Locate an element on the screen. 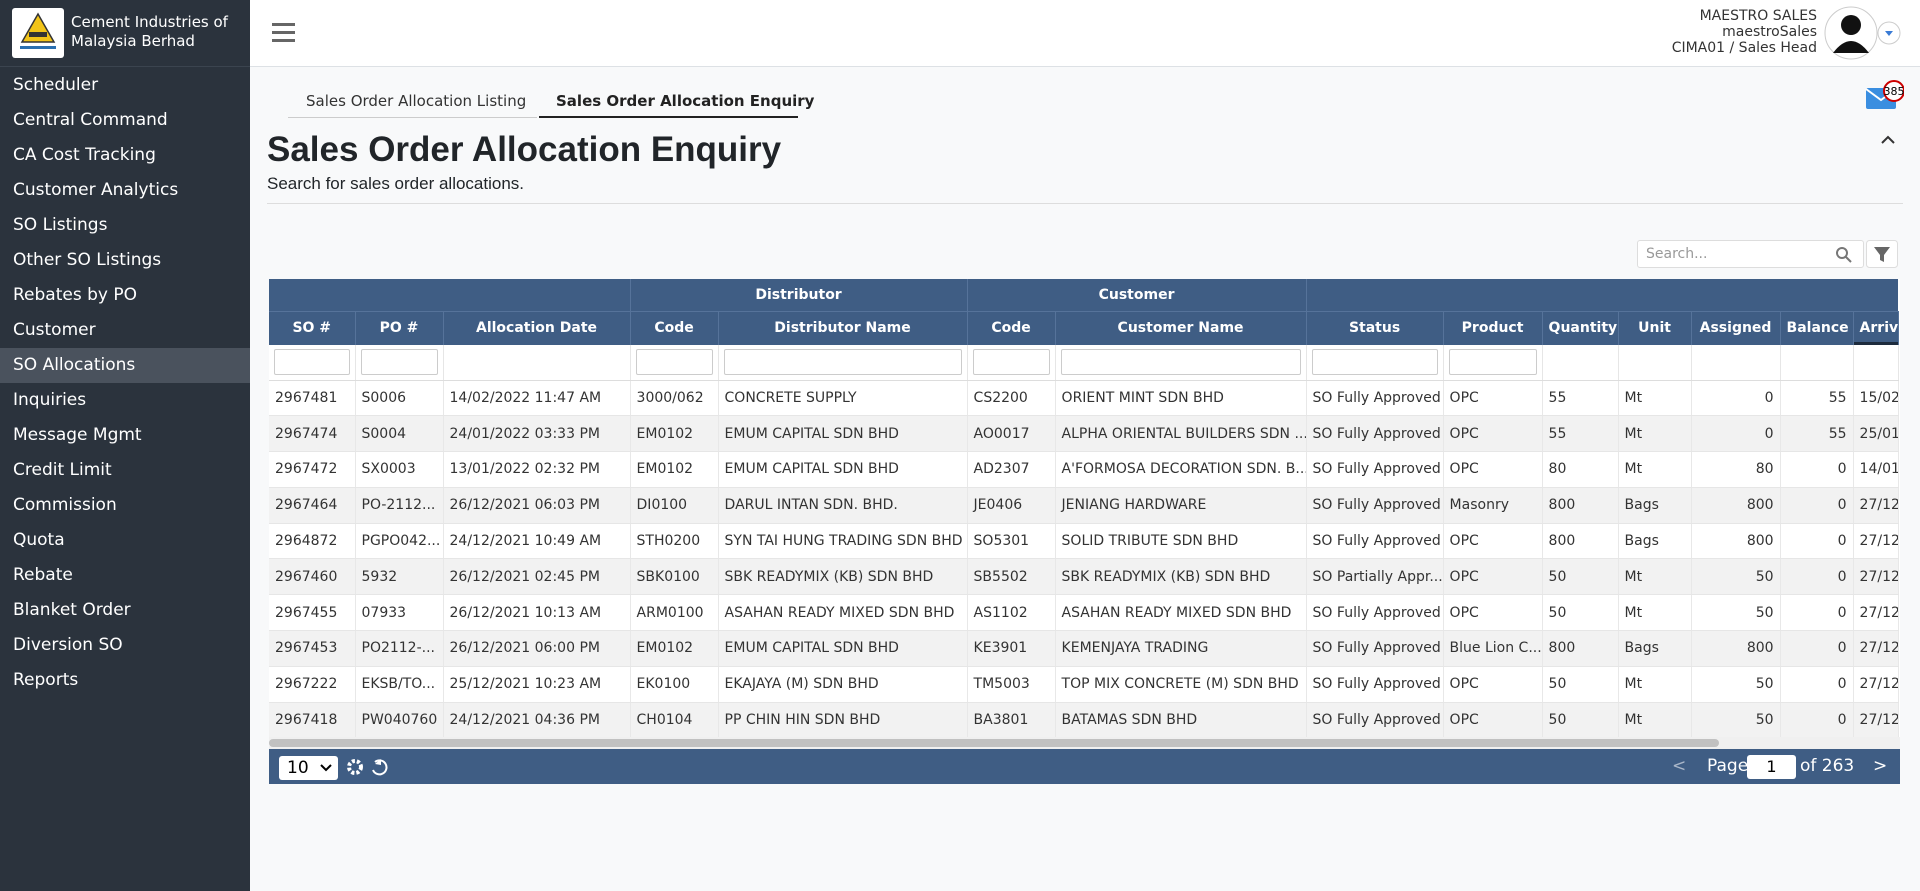  table-cell: 26/12/2021 02:45 PM is located at coordinates (537, 577).